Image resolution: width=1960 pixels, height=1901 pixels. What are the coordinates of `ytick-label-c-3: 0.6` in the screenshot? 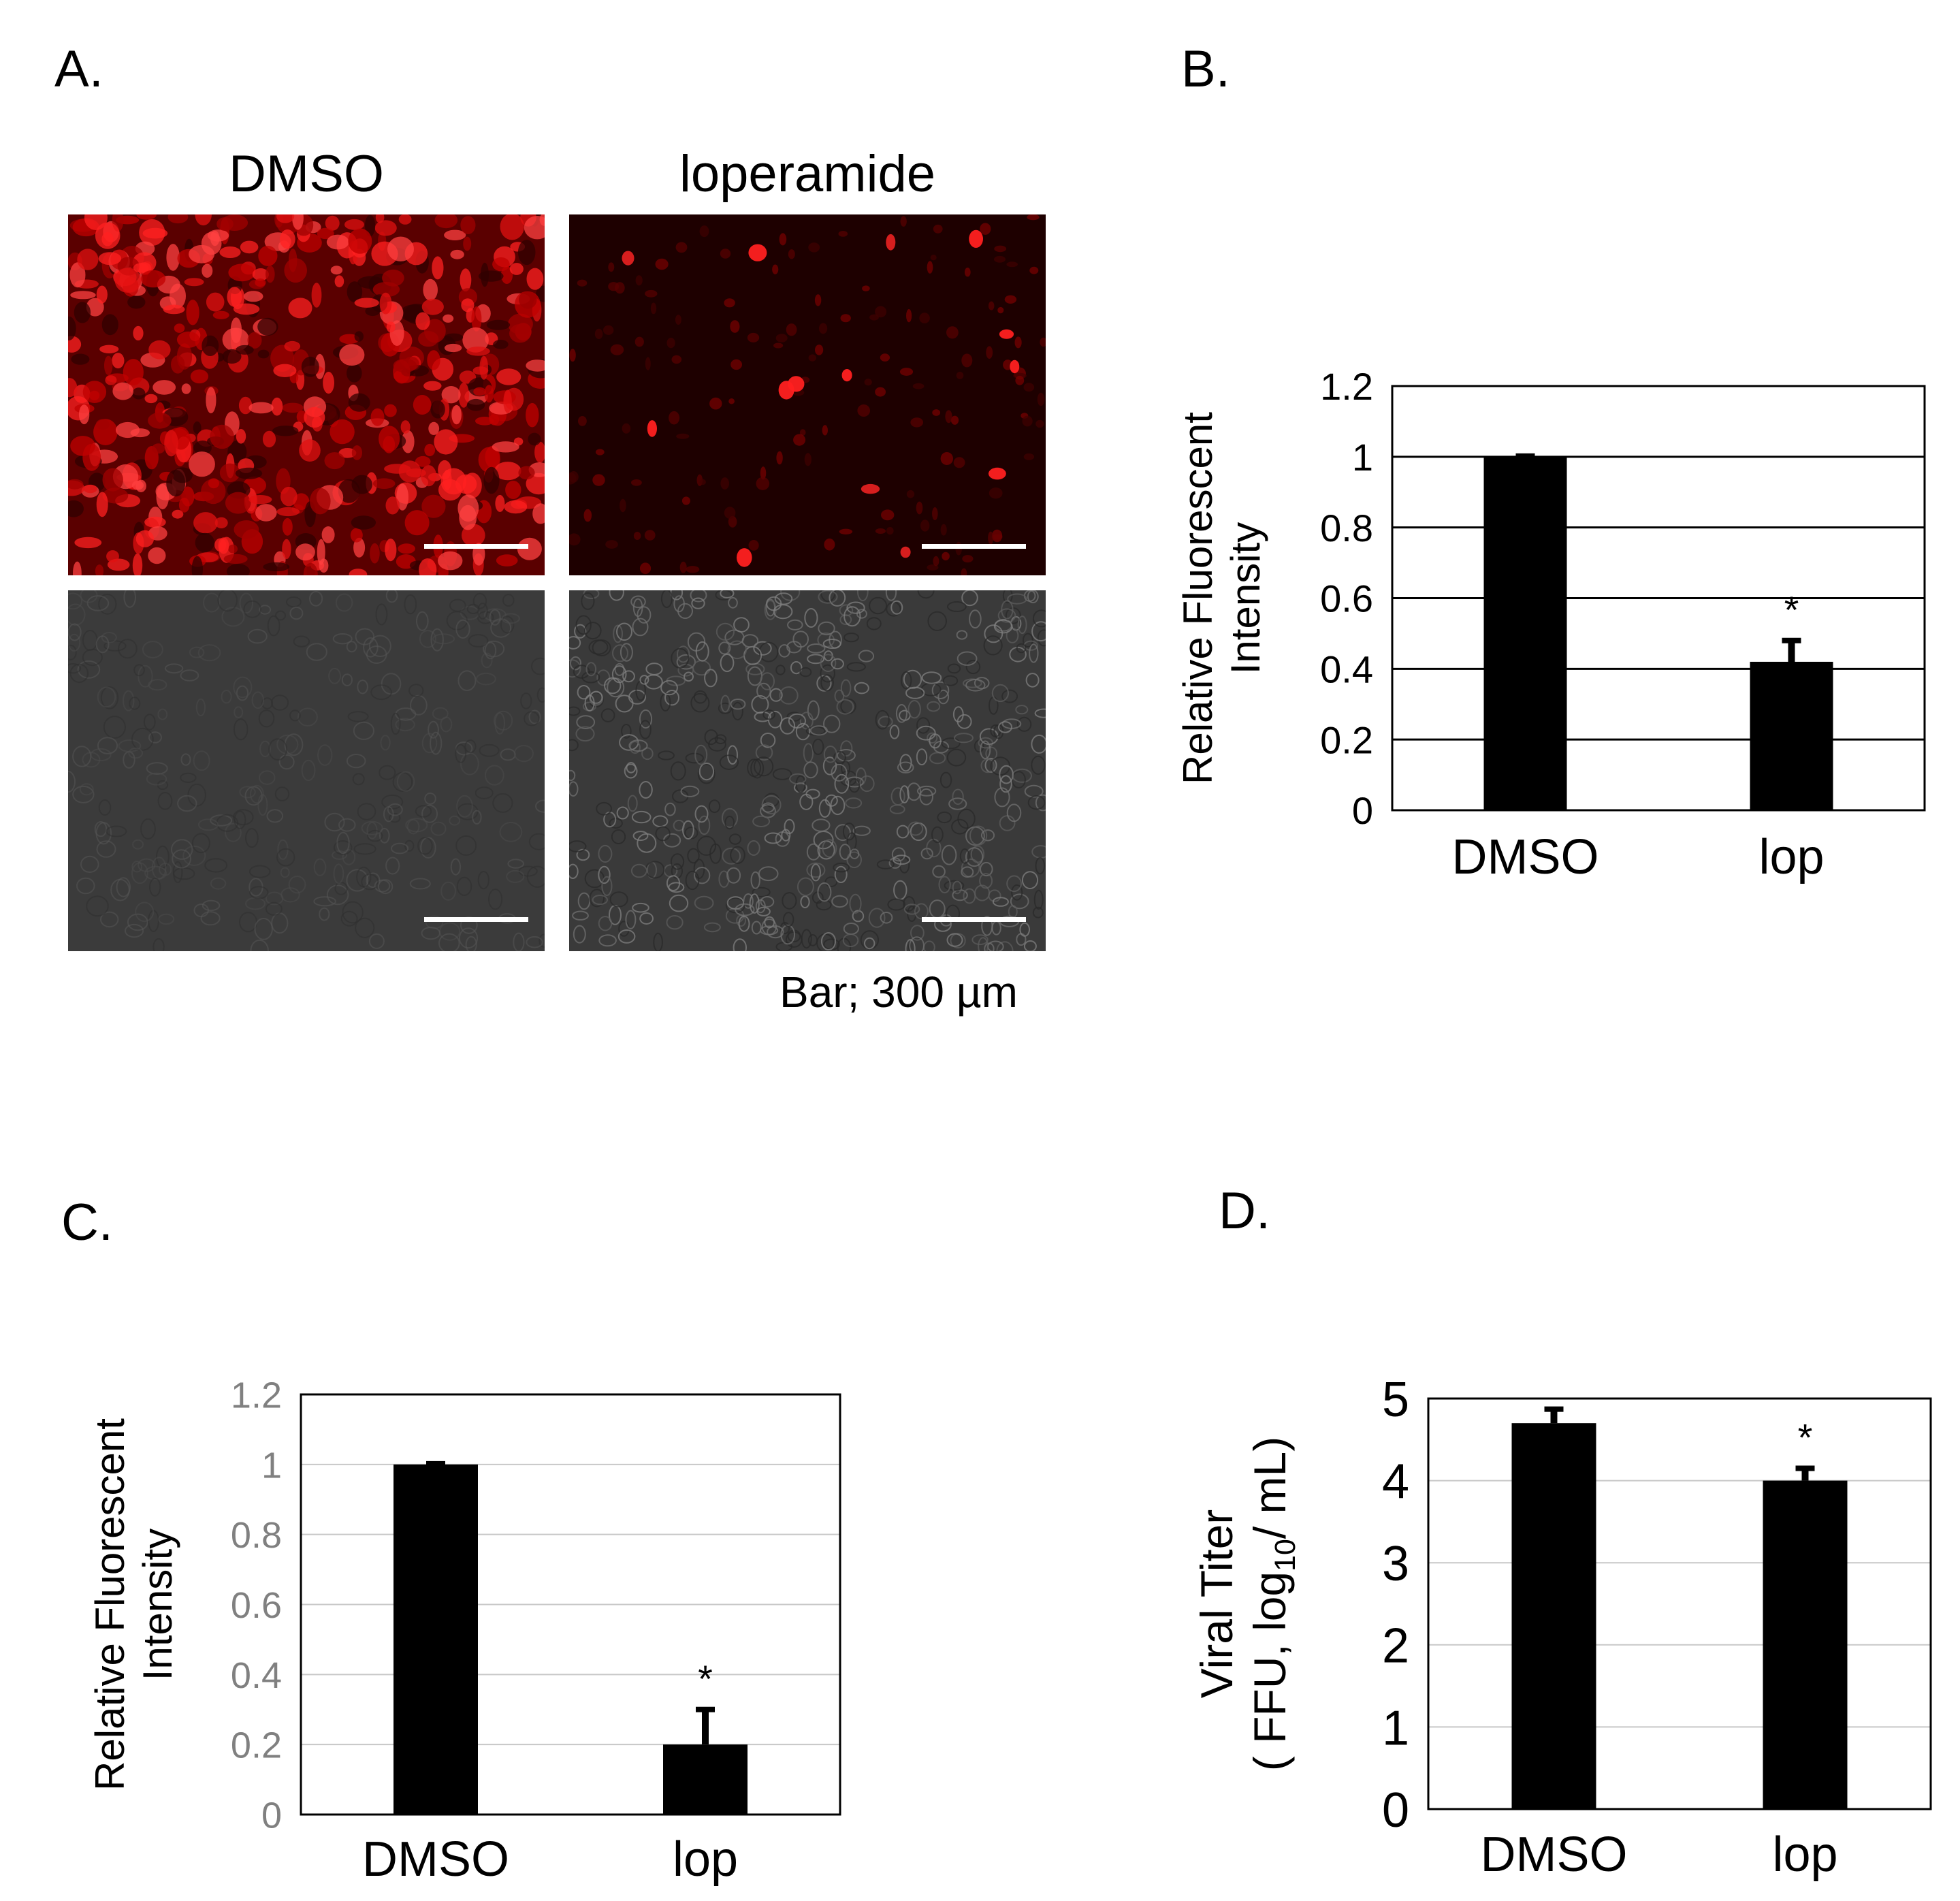 It's located at (256, 1605).